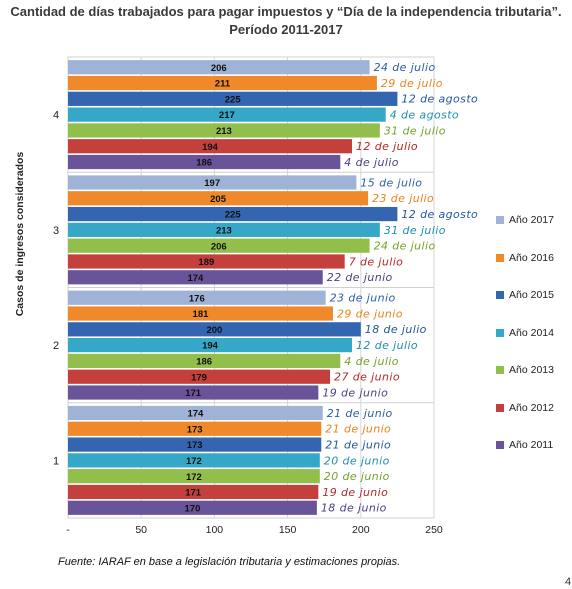  What do you see at coordinates (56, 231) in the screenshot?
I see `category-label: 3` at bounding box center [56, 231].